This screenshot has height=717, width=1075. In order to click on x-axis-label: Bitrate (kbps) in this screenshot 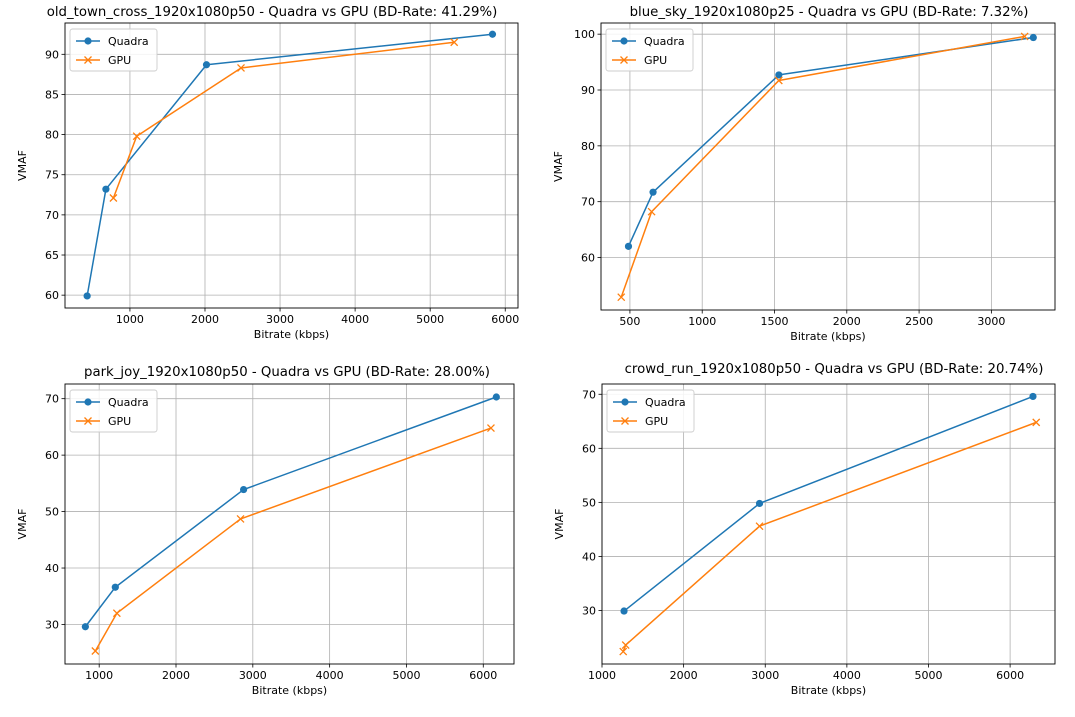, I will do `click(827, 336)`.